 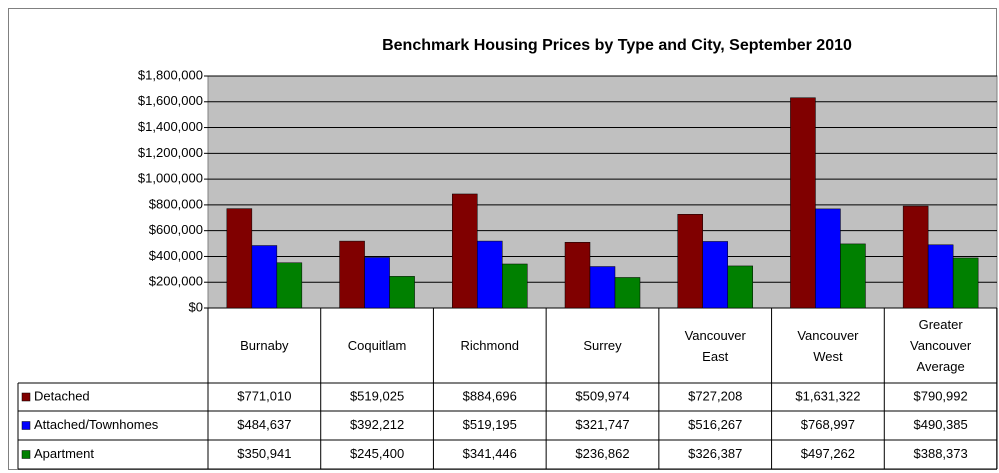 What do you see at coordinates (827, 395) in the screenshot?
I see `table-cell: $1,631,322` at bounding box center [827, 395].